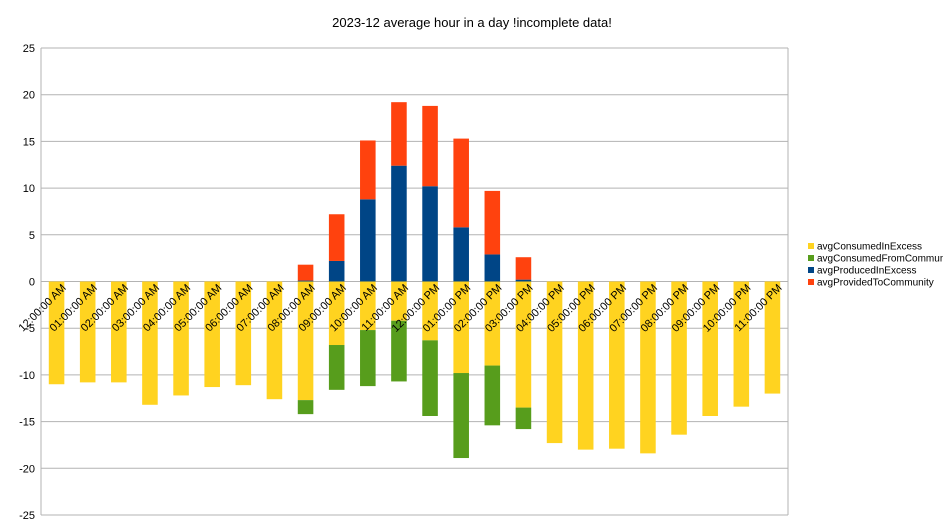  I want to click on legend-entry-avgProvidedToCommunity: avgProvidedToCommunity, so click(875, 283).